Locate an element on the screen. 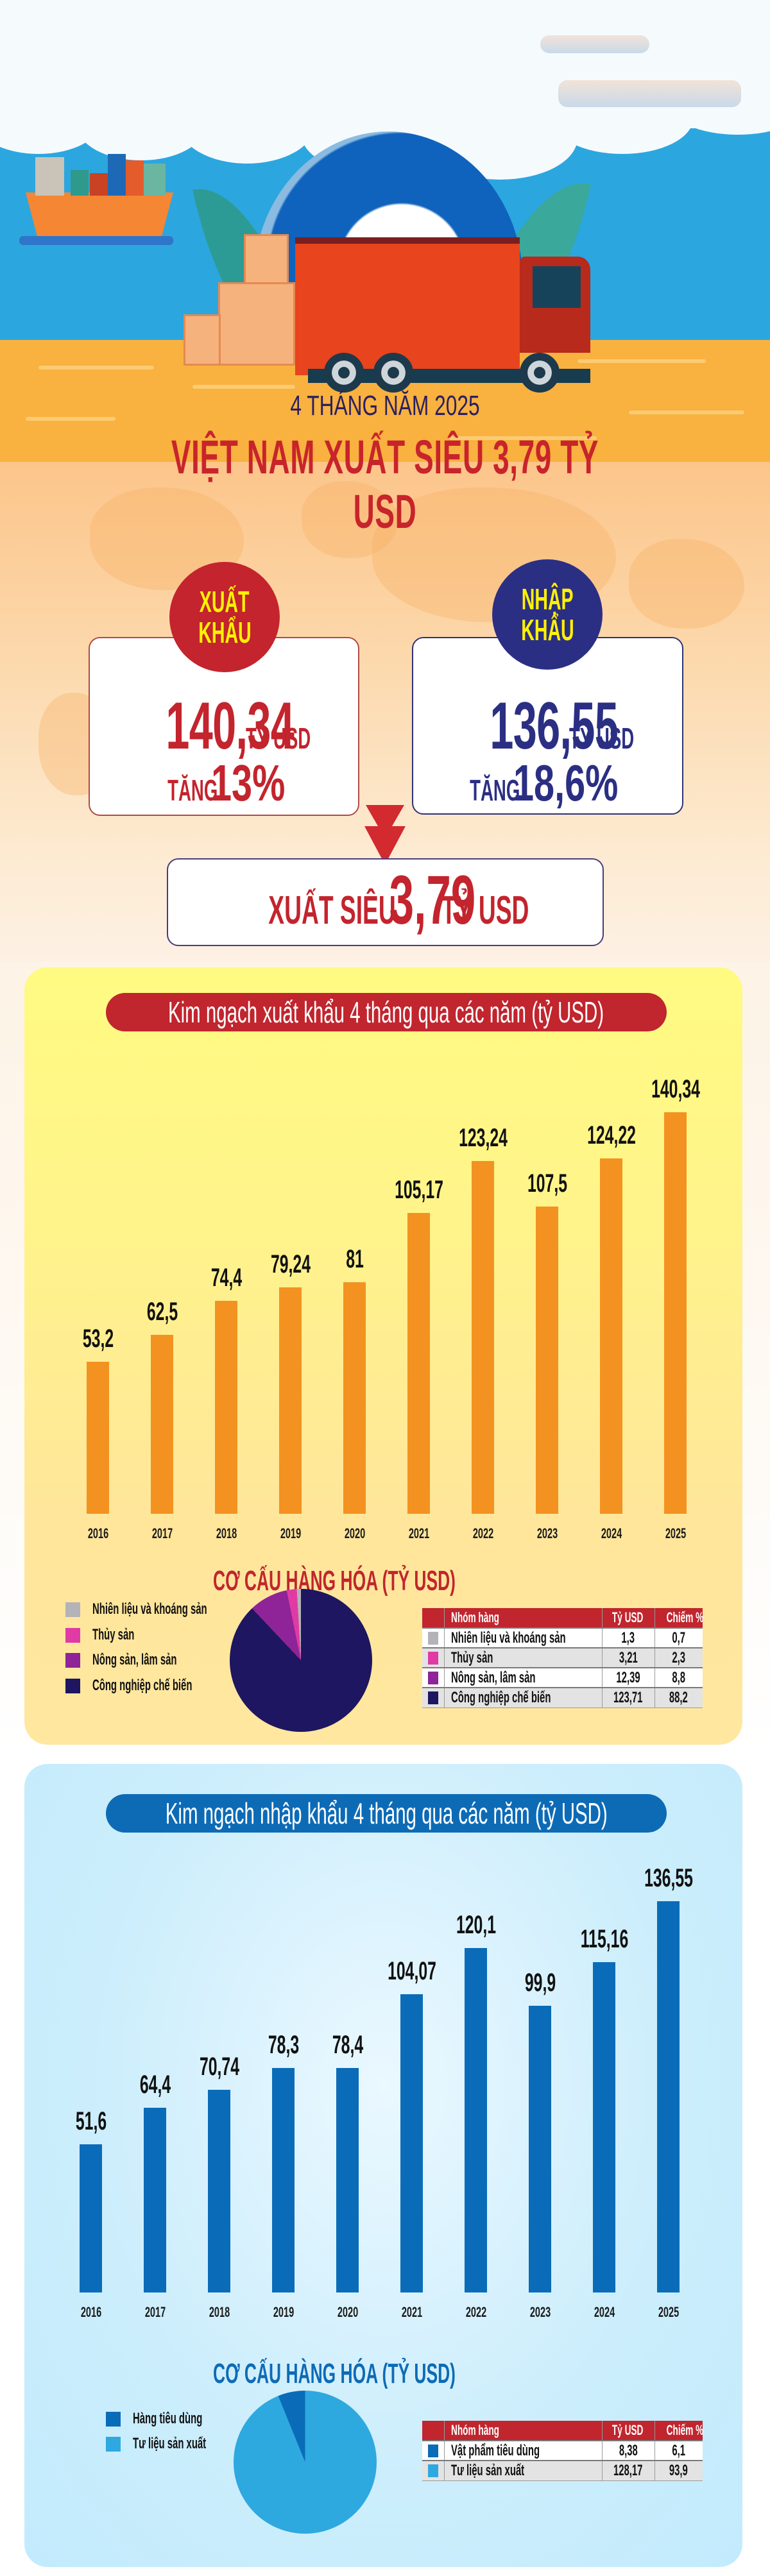 The image size is (770, 2576). bar-2022 is located at coordinates (476, 2120).